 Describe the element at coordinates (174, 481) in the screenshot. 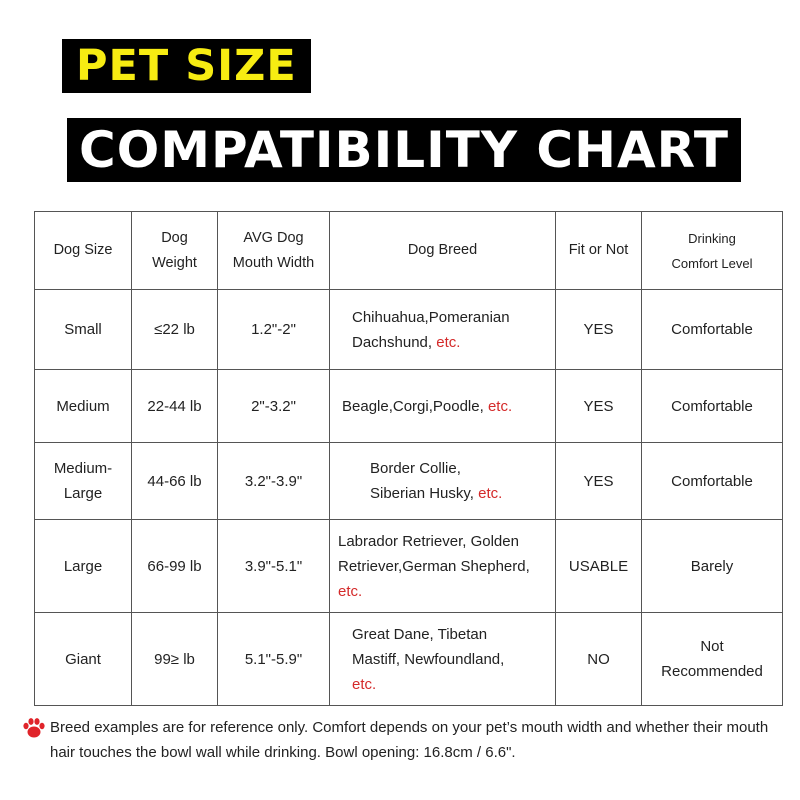

I see `cell-weight: 44-66 lb` at that location.